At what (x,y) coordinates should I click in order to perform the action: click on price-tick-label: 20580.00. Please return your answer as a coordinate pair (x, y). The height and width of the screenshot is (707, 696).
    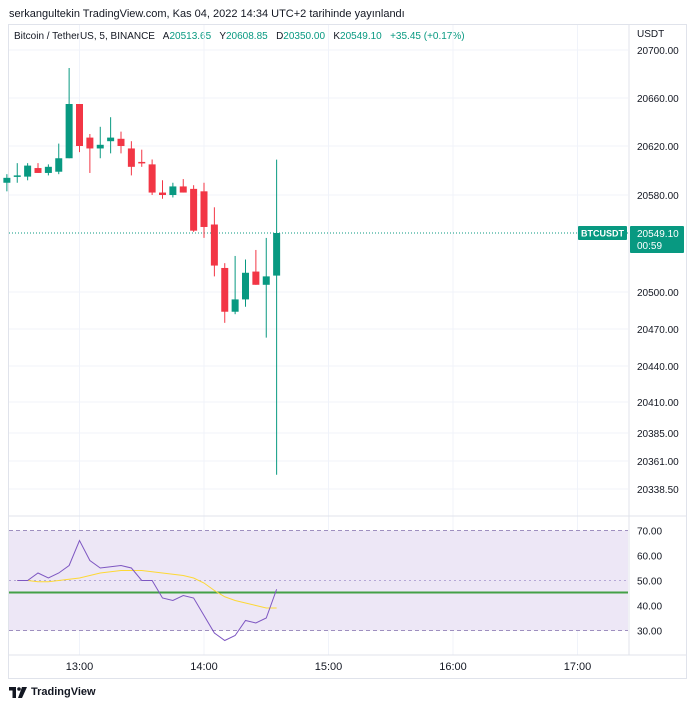
    Looking at the image, I should click on (658, 196).